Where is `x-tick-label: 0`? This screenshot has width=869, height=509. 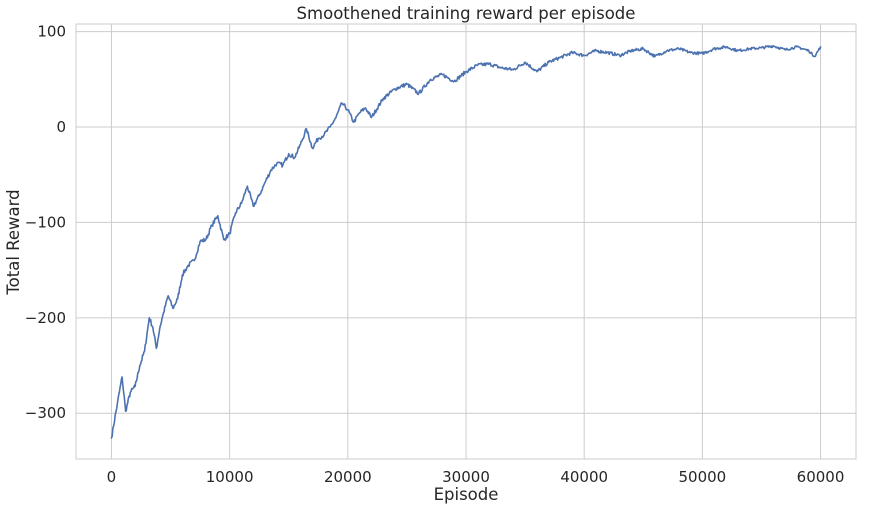
x-tick-label: 0 is located at coordinates (112, 477).